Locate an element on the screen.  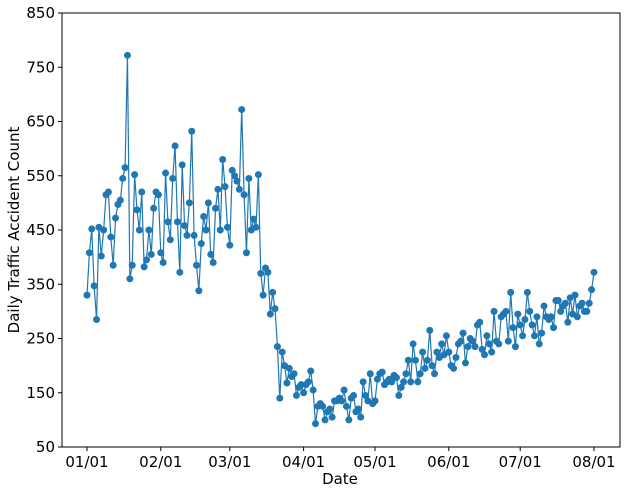
y-tick-label: 550 is located at coordinates (40, 176).